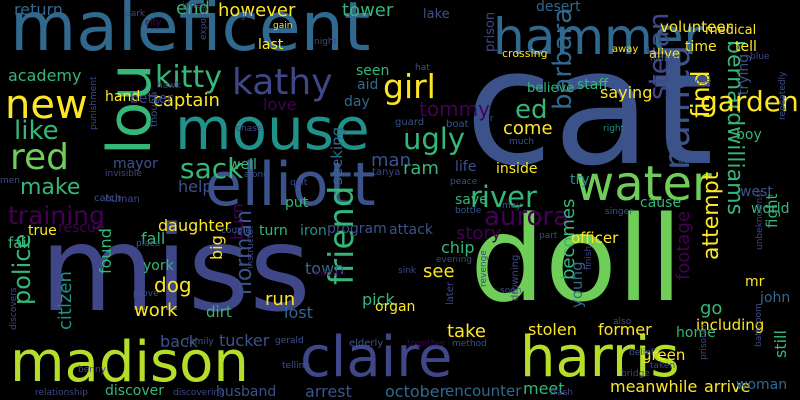  What do you see at coordinates (188, 77) in the screenshot?
I see `word-kitty: kitty` at bounding box center [188, 77].